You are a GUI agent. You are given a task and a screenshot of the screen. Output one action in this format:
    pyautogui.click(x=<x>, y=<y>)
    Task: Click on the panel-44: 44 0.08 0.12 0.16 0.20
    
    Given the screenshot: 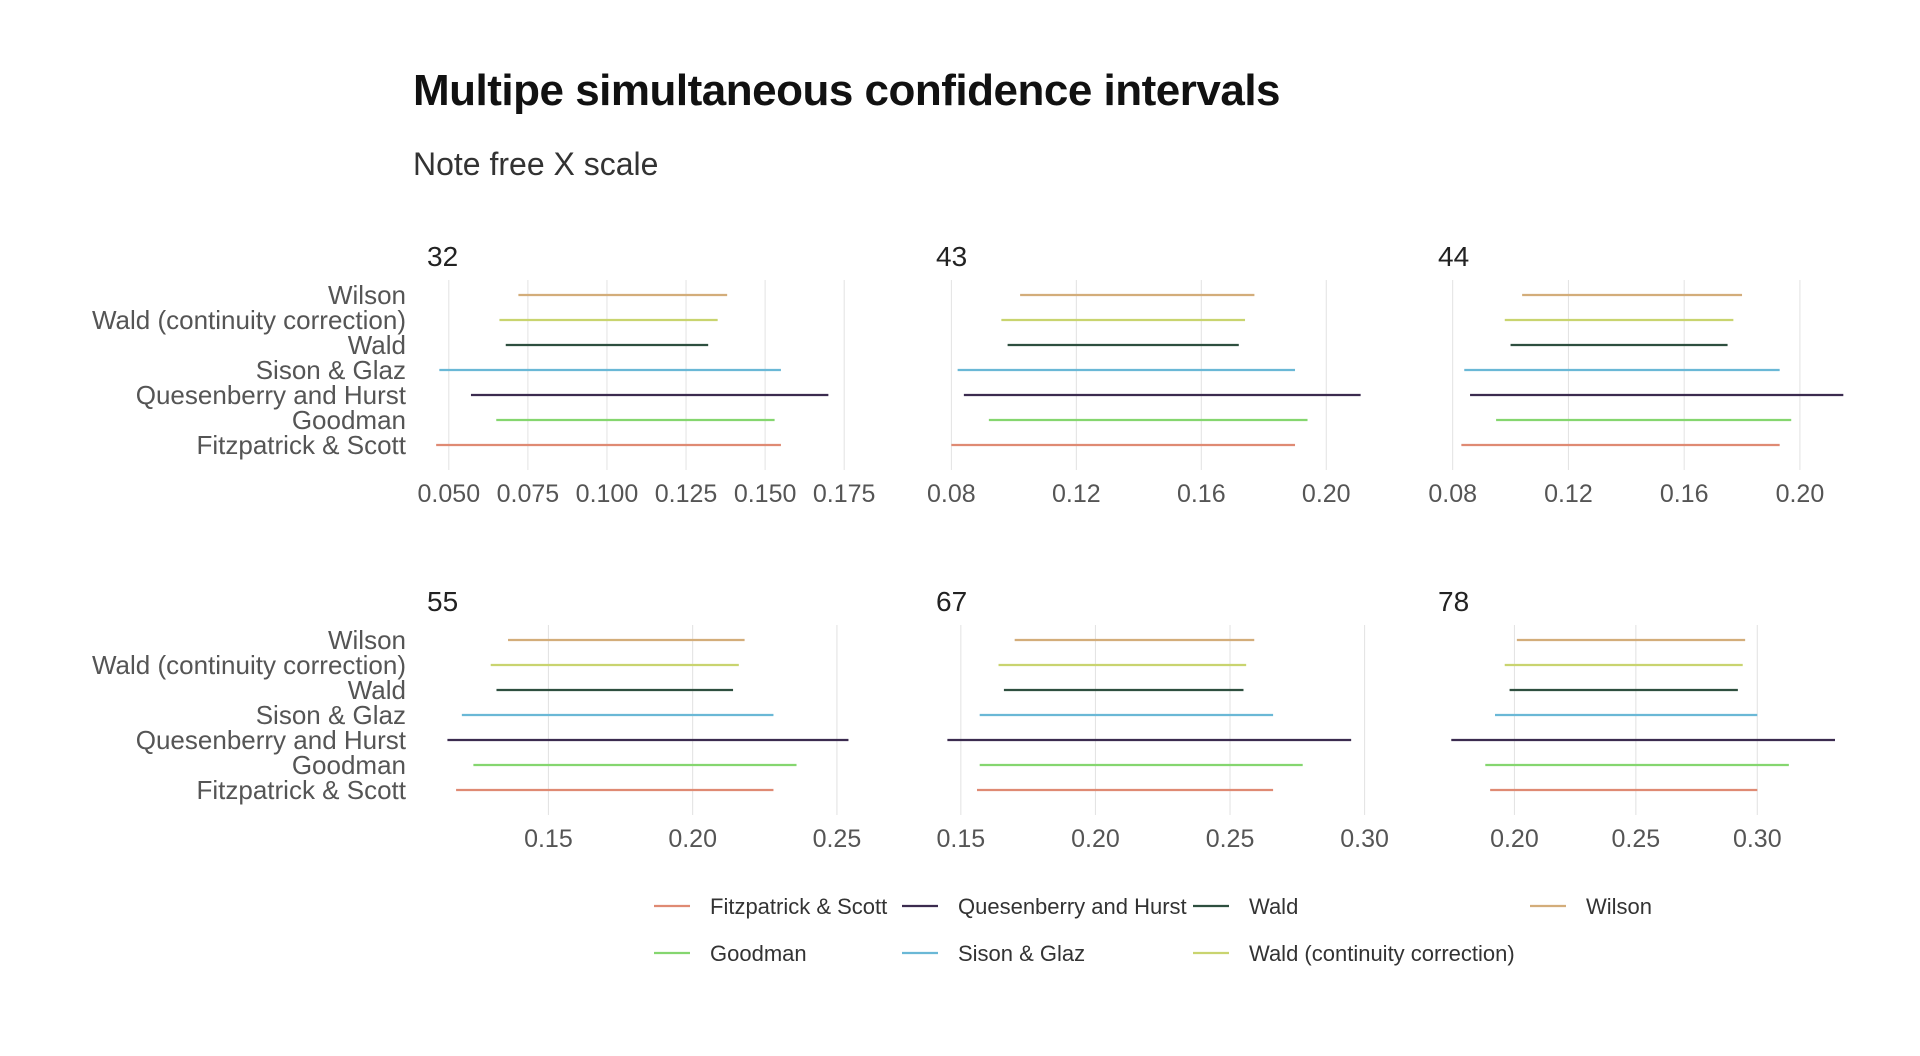 What is the action you would take?
    pyautogui.click(x=1636, y=374)
    